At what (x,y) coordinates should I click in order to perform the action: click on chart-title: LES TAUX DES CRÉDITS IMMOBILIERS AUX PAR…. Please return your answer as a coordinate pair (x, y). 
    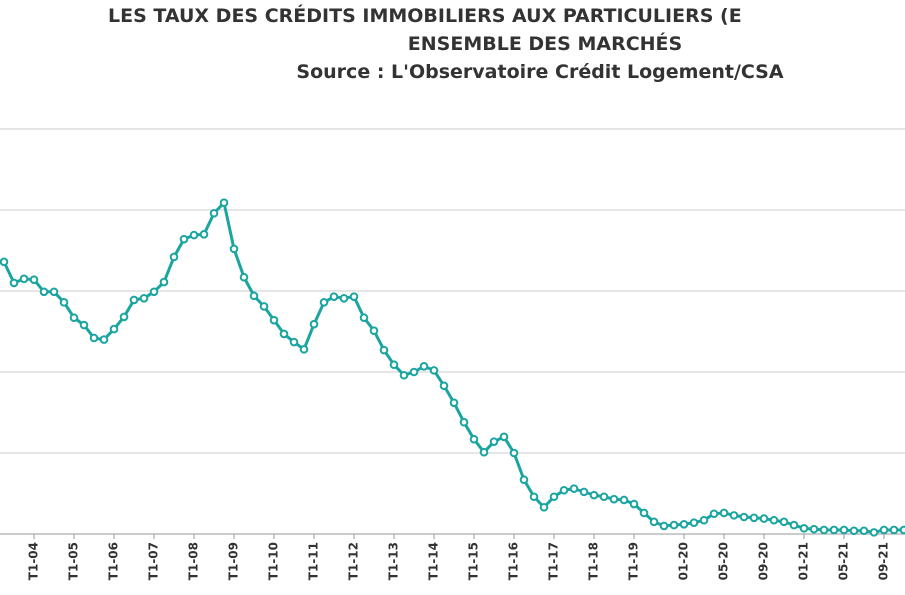
    Looking at the image, I should click on (425, 15).